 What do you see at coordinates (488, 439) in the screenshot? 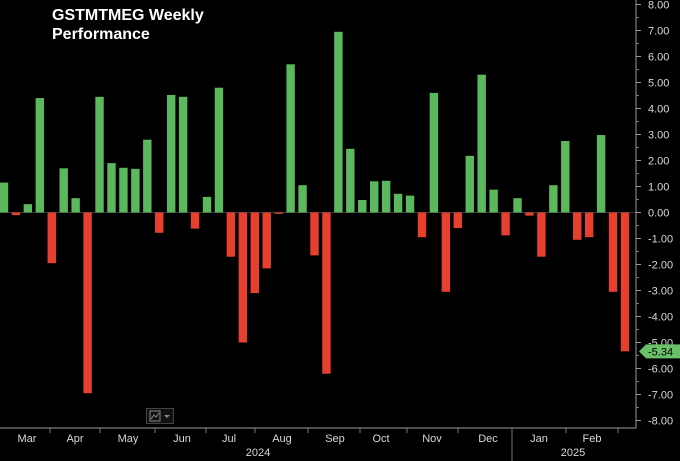
I see `x-month-label: Dec` at bounding box center [488, 439].